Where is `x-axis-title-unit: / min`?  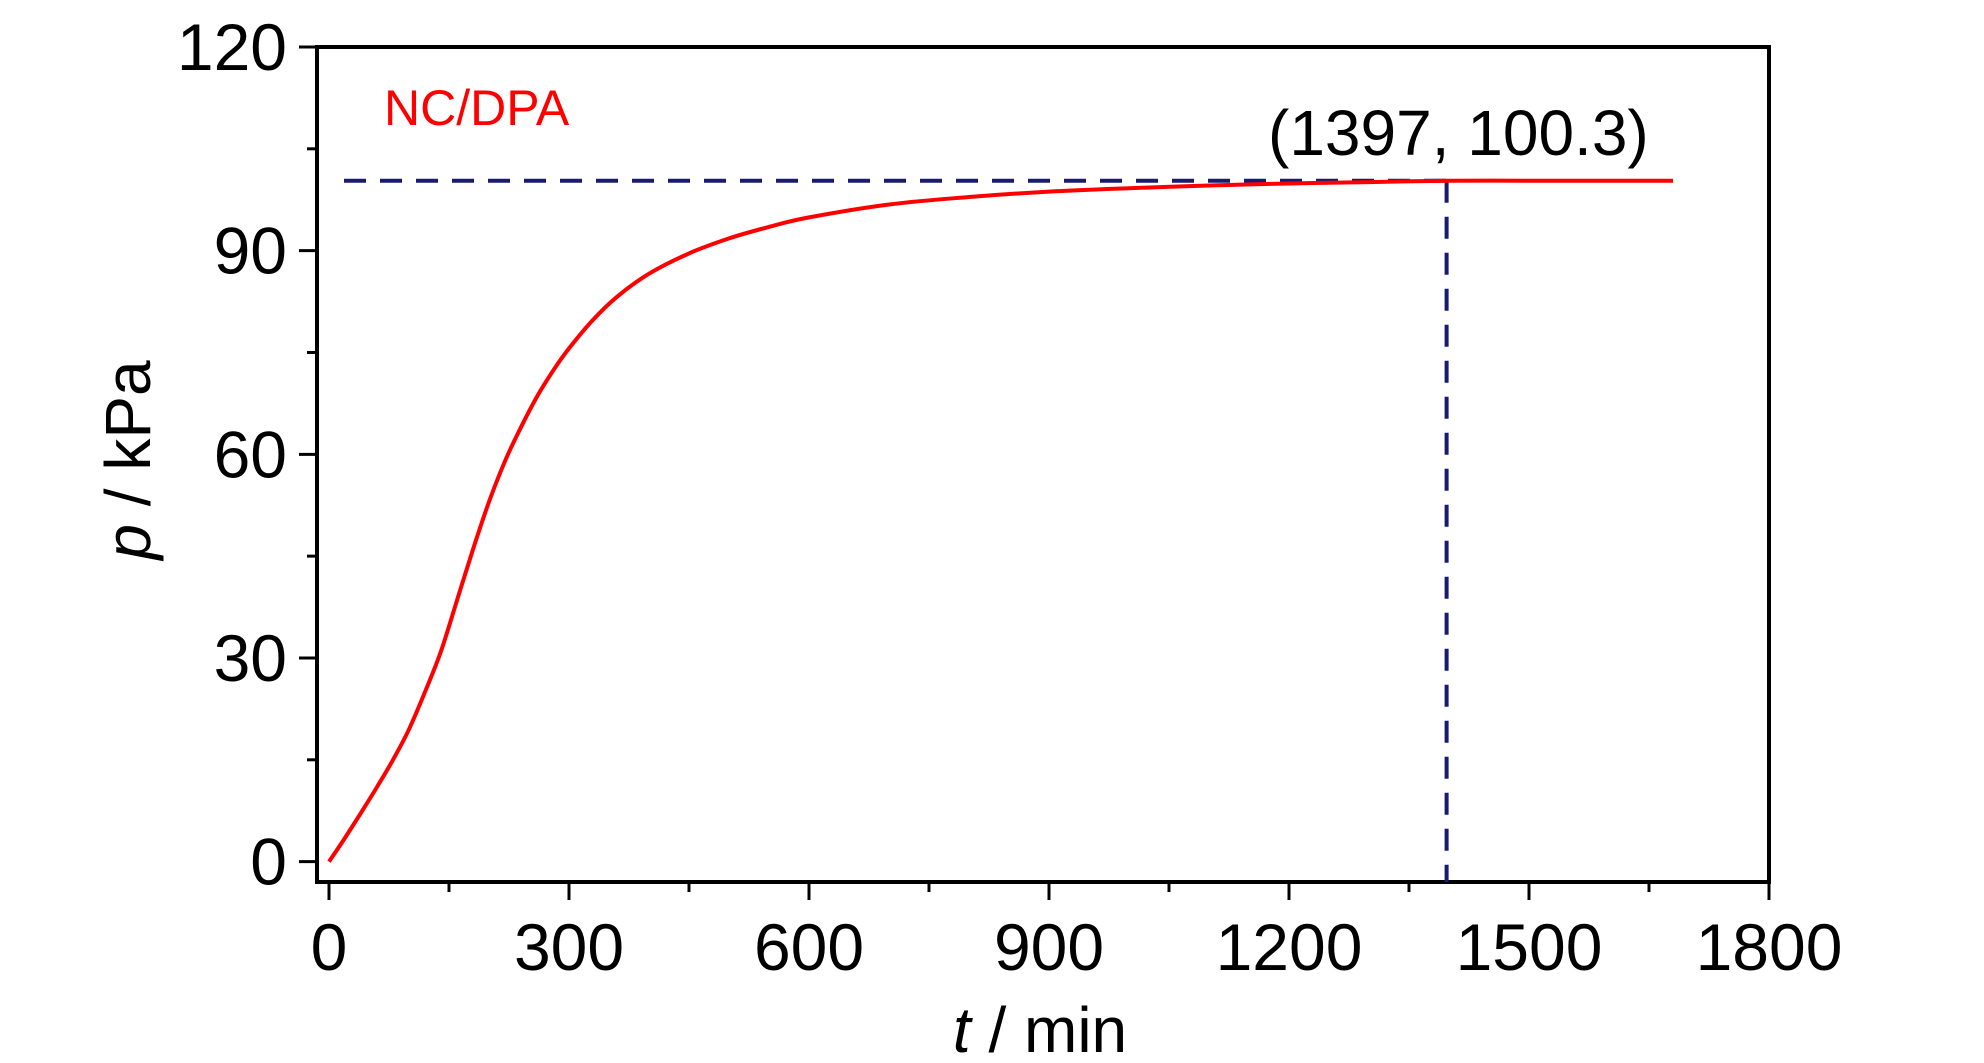 x-axis-title-unit: / min is located at coordinates (1049, 1028).